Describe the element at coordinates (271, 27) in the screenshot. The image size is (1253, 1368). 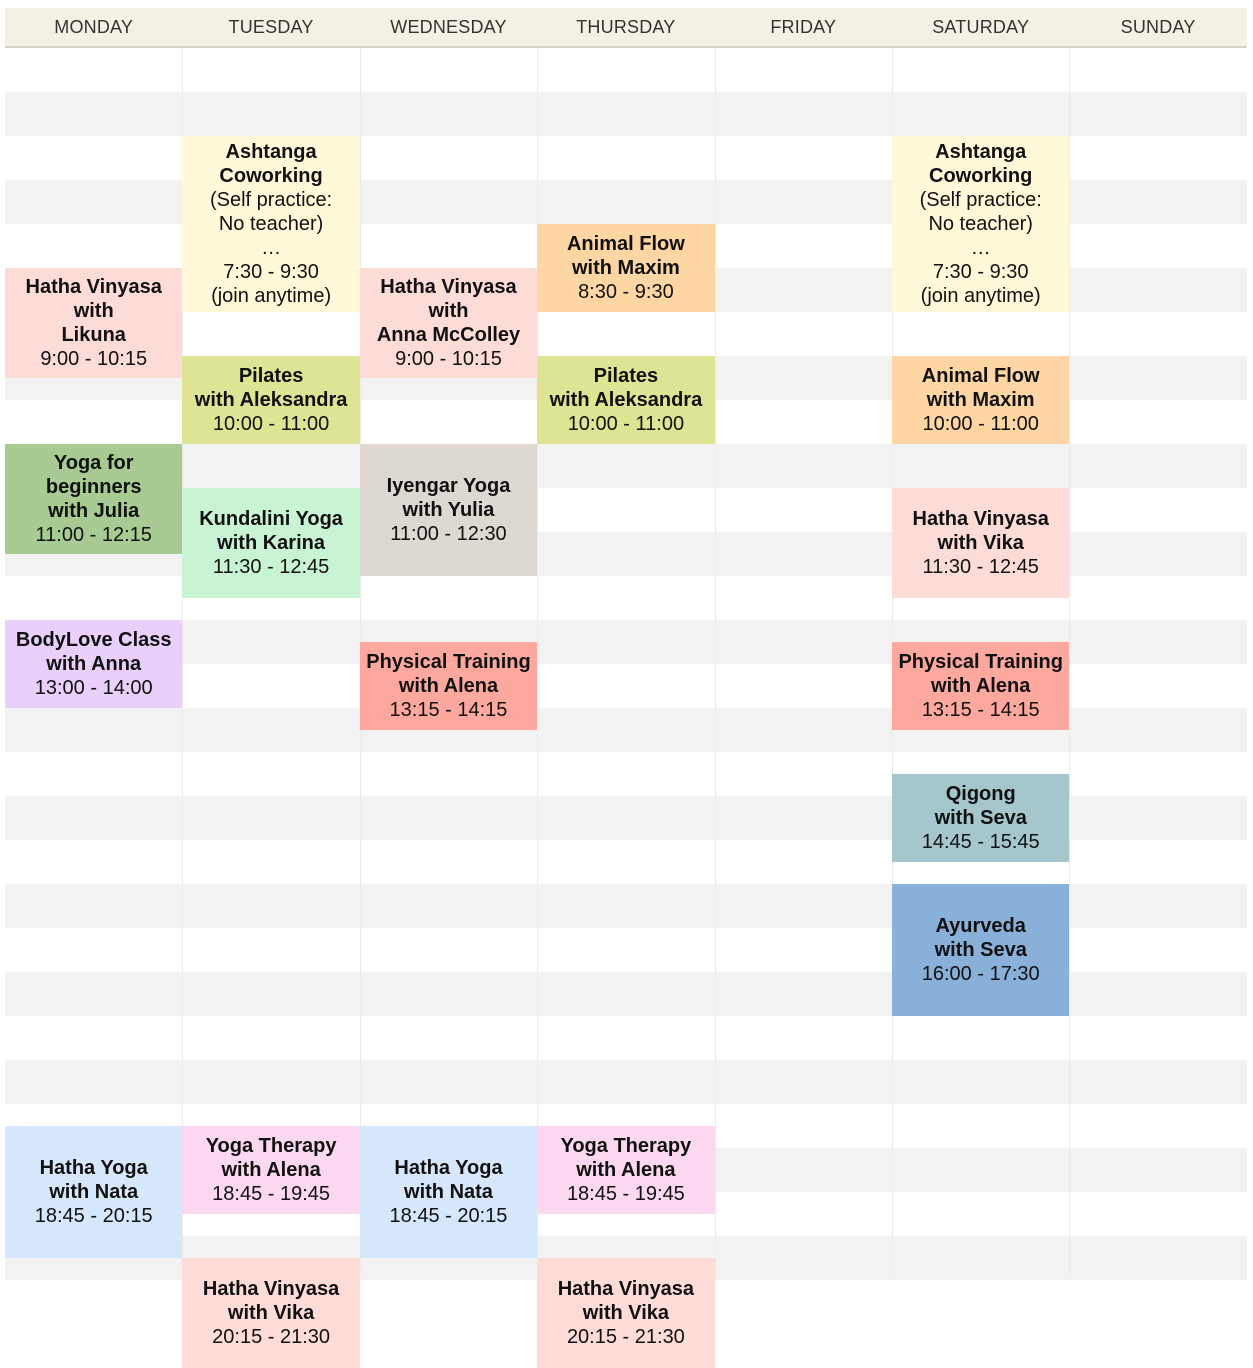
I see `day-header-tuesday: TUESDAY` at that location.